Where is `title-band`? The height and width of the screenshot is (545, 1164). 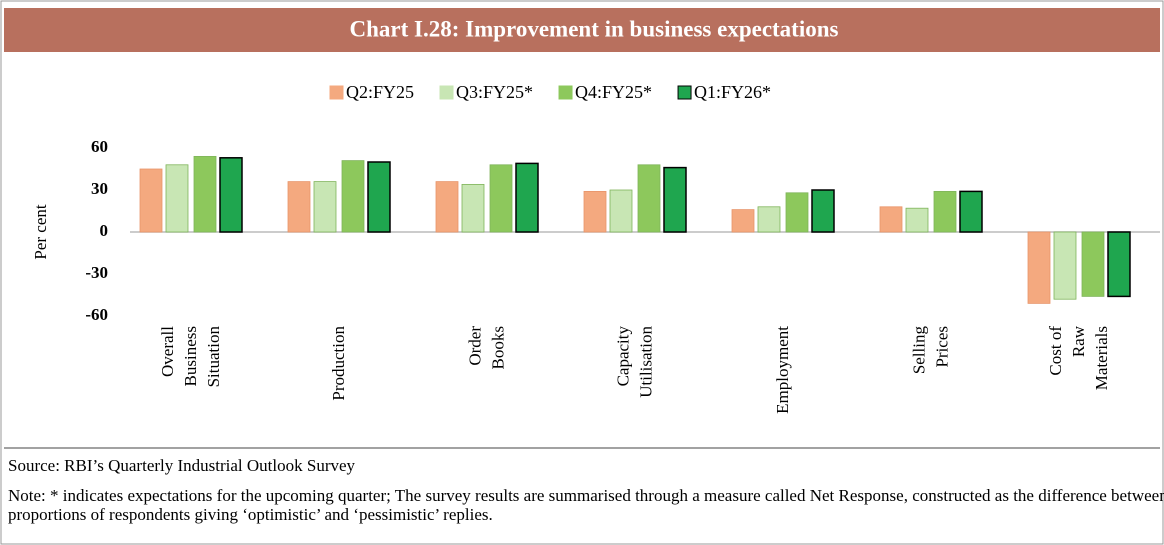
title-band is located at coordinates (582, 30).